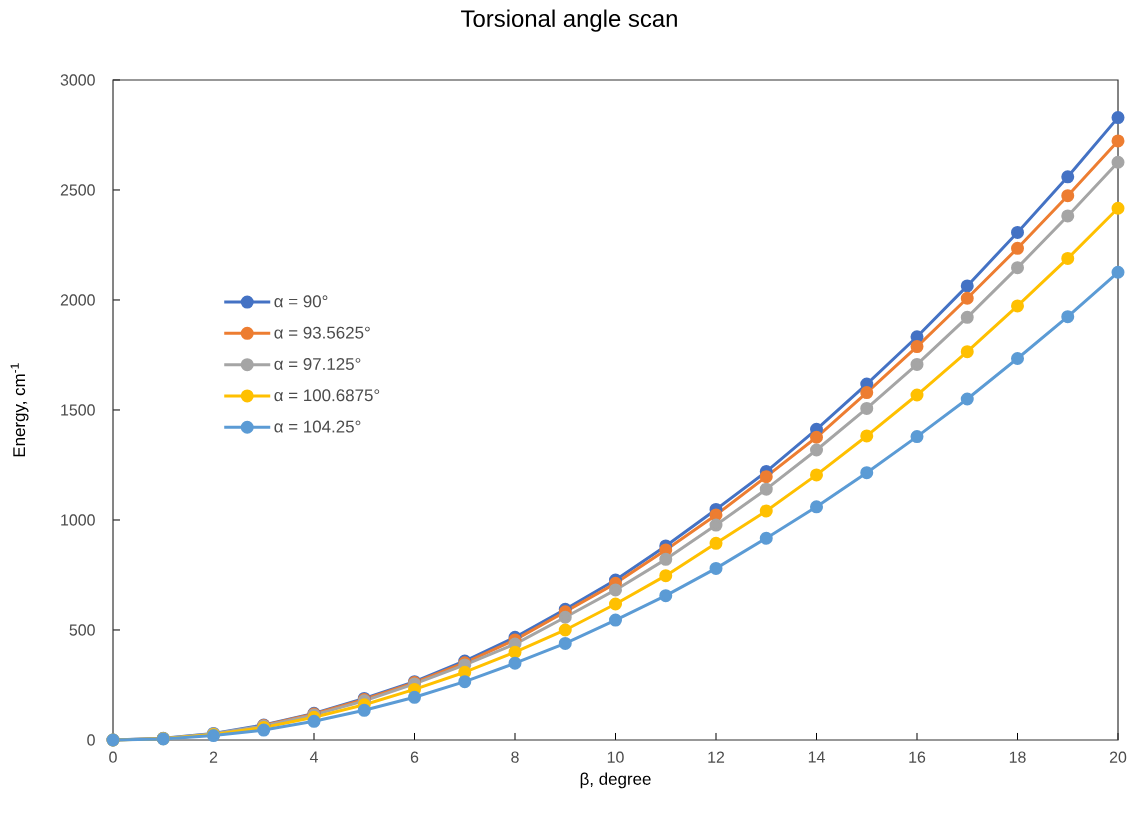 This screenshot has height=821, width=1139. Describe the element at coordinates (77, 300) in the screenshot. I see `y-tick-label: 2000` at that location.